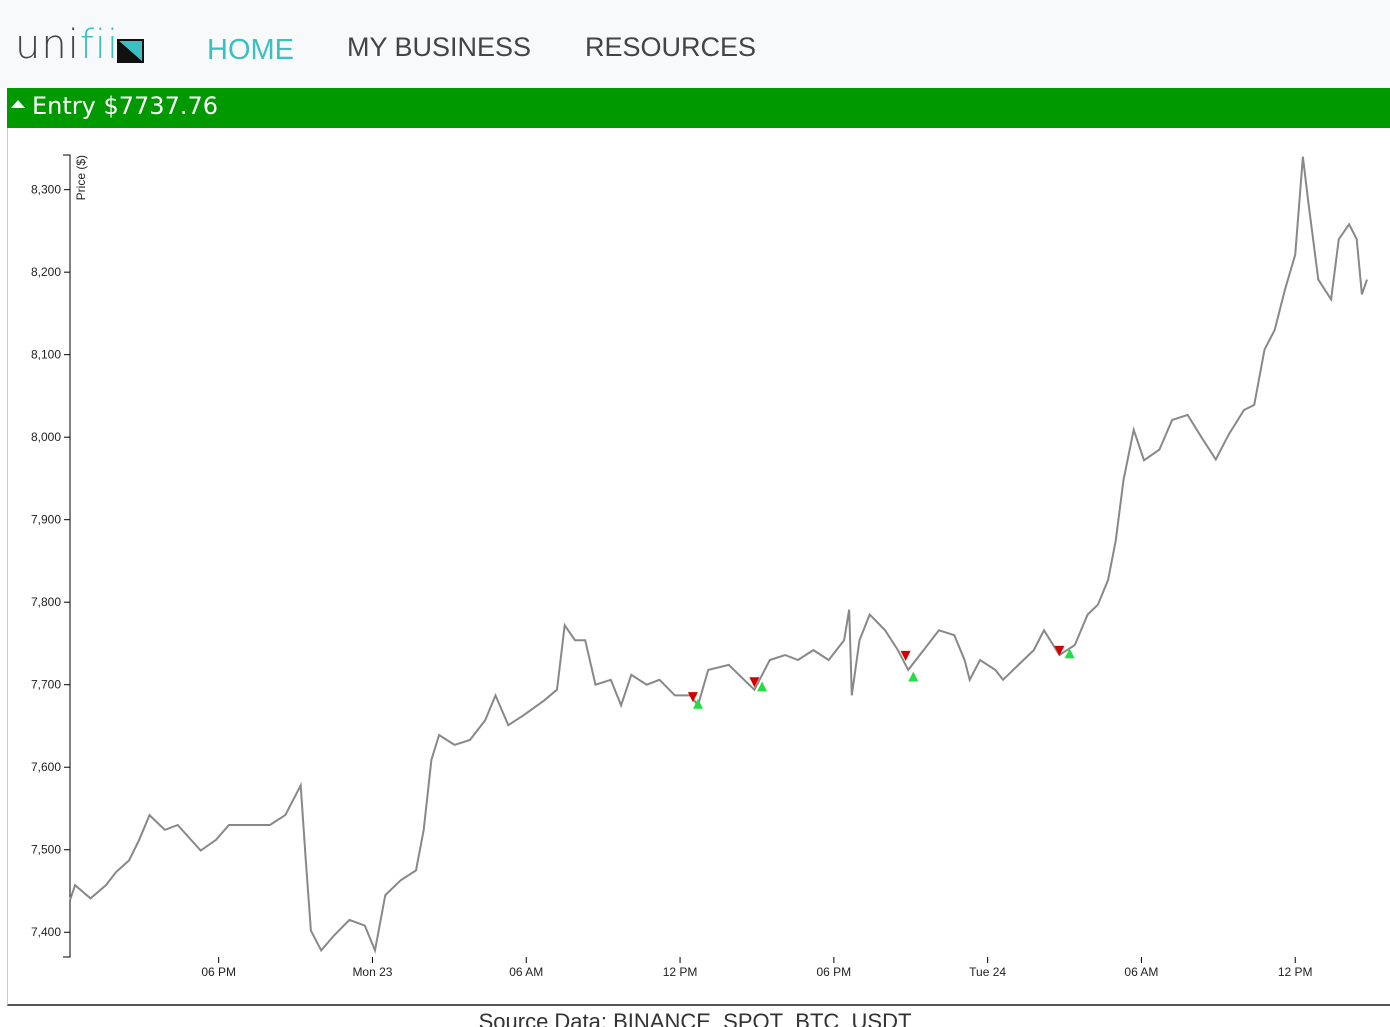 The image size is (1390, 1027). Describe the element at coordinates (46, 520) in the screenshot. I see `y-tick-label: 7,900` at that location.